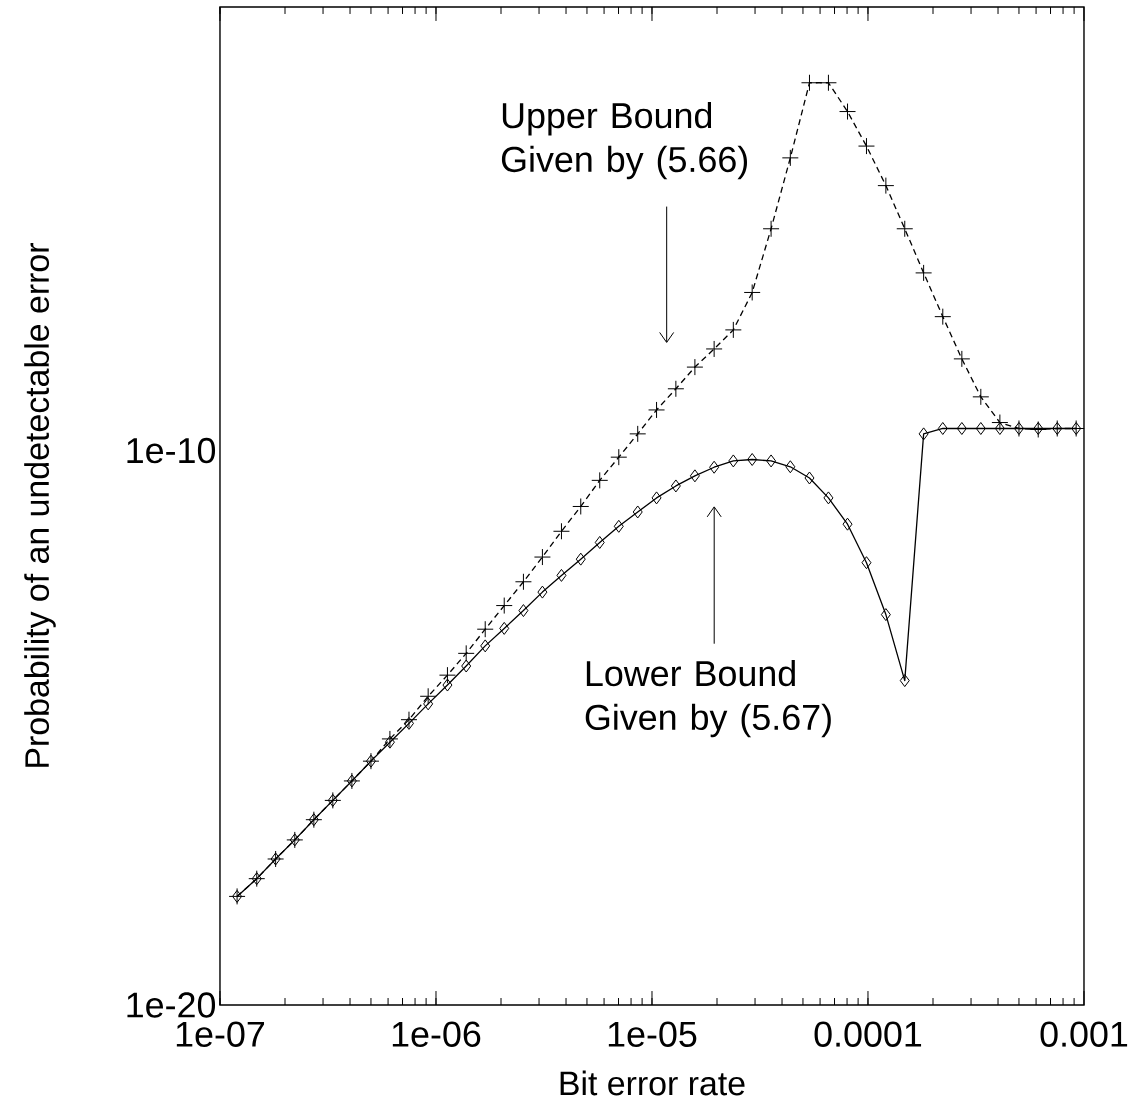 The width and height of the screenshot is (1132, 1101). What do you see at coordinates (624, 141) in the screenshot?
I see `annotation: Upper Bound Given by (5.66)` at bounding box center [624, 141].